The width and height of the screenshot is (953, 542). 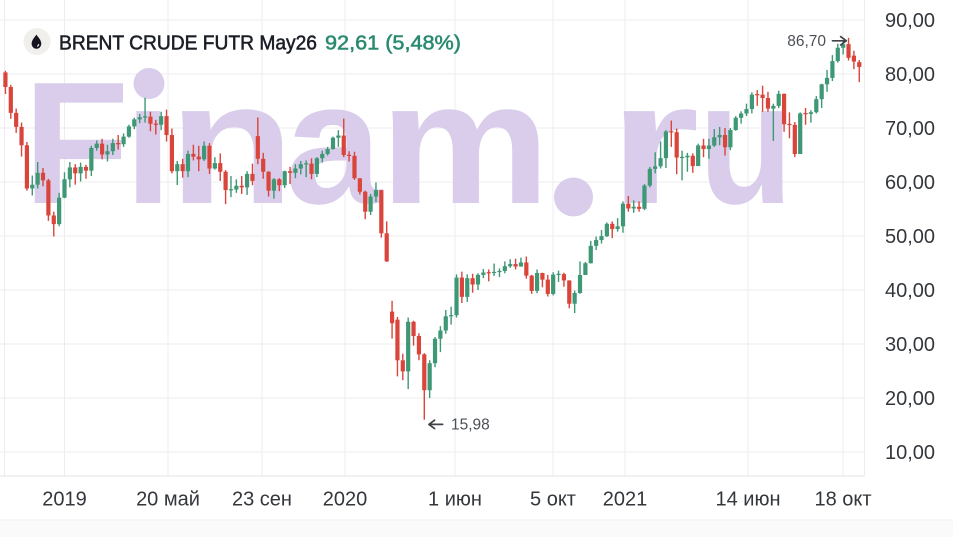 I want to click on svg-text: 20 май, so click(x=168, y=500).